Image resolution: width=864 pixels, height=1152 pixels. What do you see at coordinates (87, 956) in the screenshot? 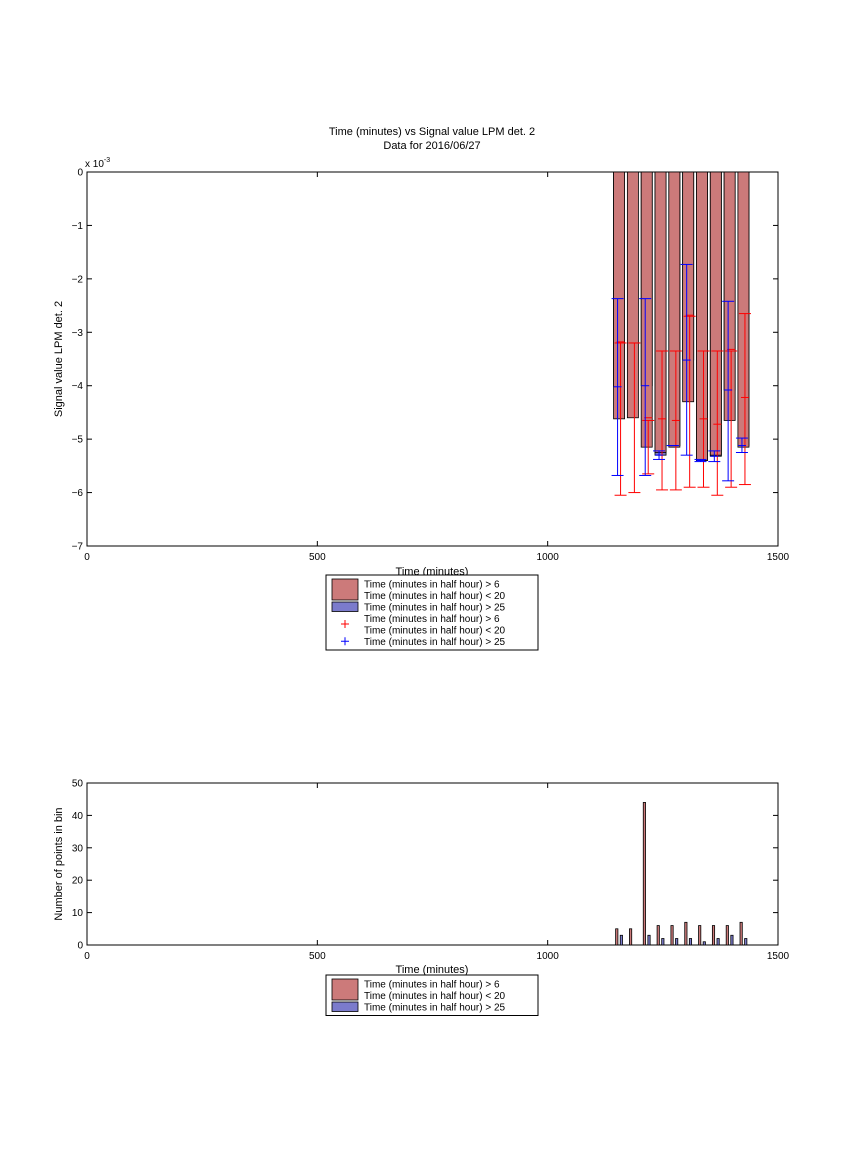
I see `1-x-tick-label: 0` at bounding box center [87, 956].